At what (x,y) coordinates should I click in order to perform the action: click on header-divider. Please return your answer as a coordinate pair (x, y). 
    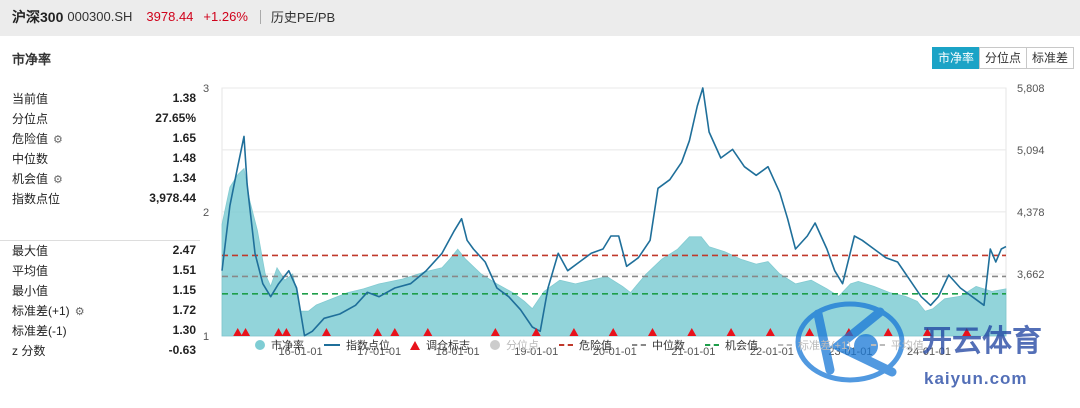
    Looking at the image, I should click on (260, 16).